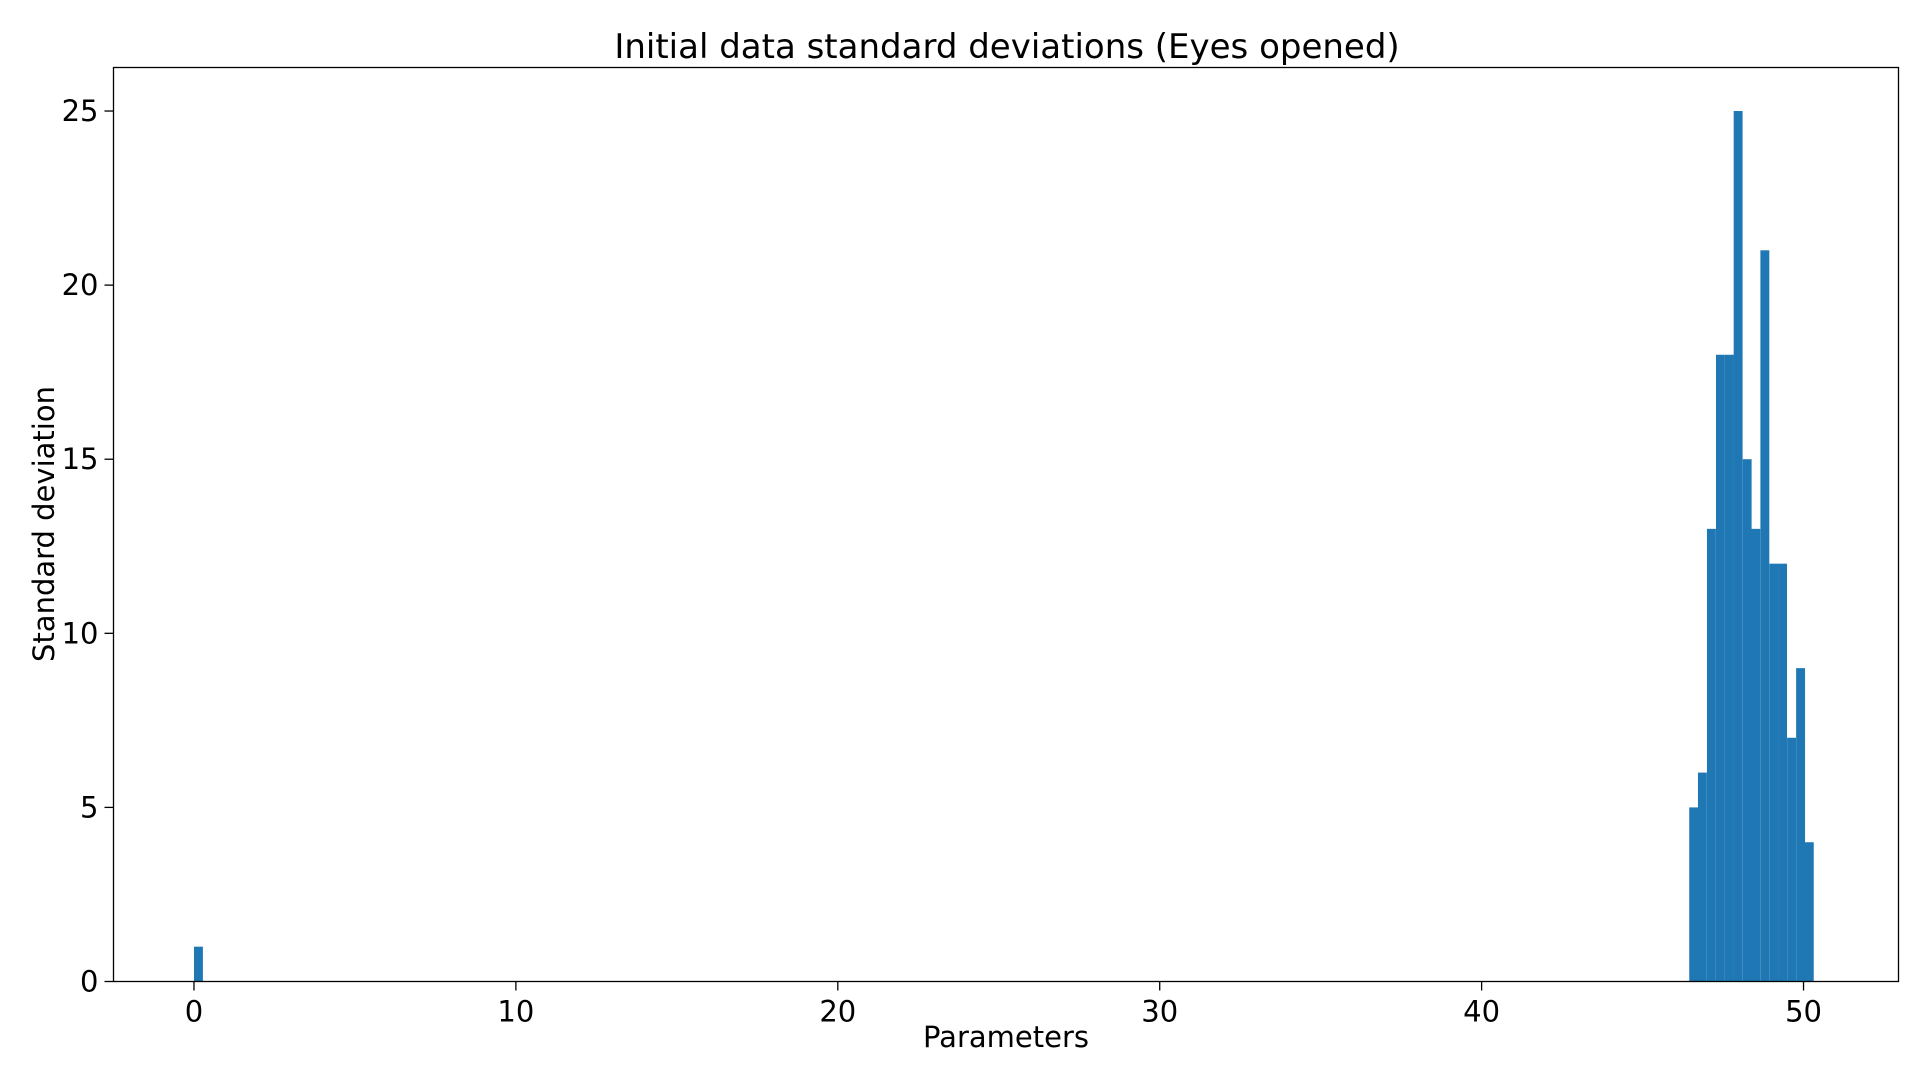  I want to click on x-tick-label: 50, so click(1803, 1012).